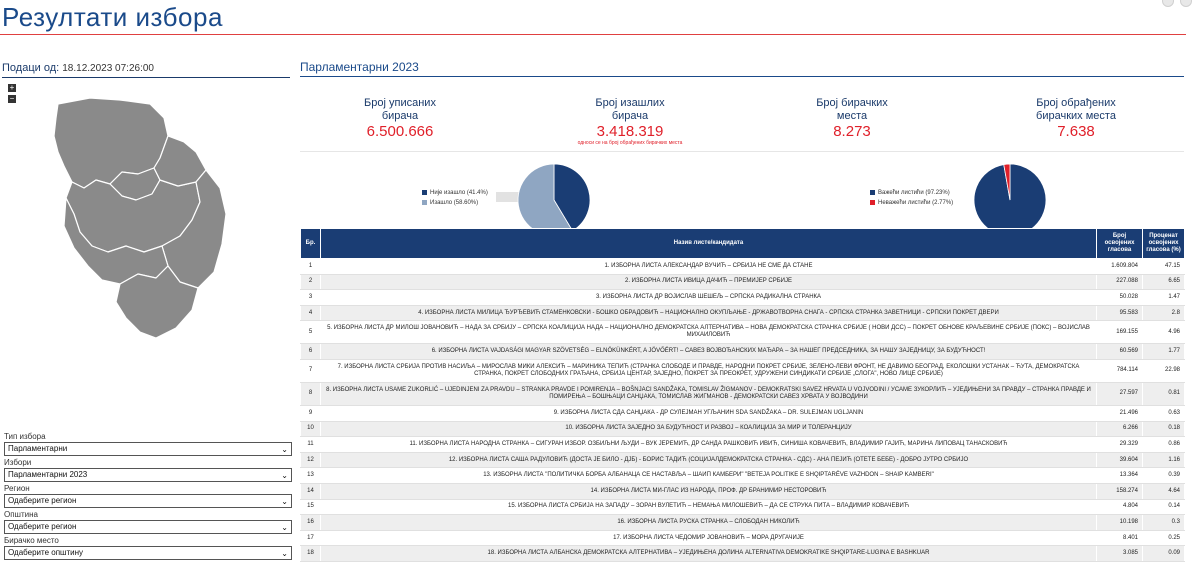  I want to click on cell-votes: 227.088, so click(1119, 282).